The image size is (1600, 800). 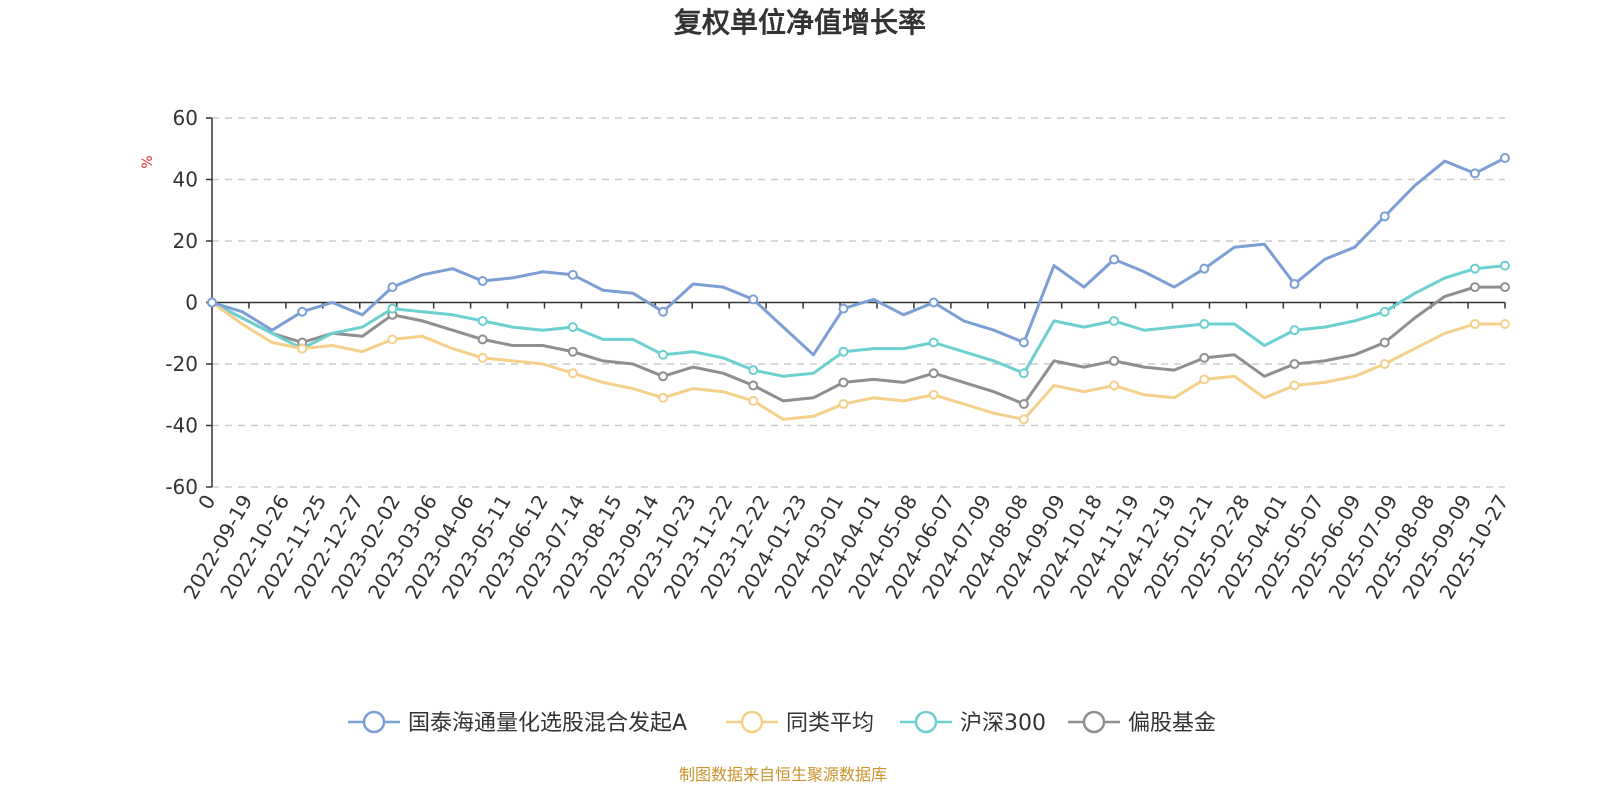 I want to click on legend-label: 沪深300, so click(x=1003, y=723).